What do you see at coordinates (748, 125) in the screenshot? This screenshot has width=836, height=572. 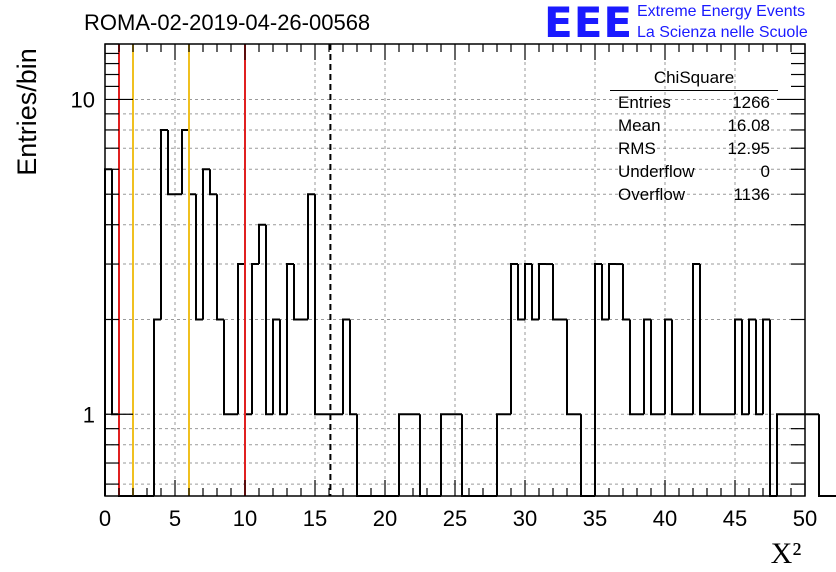 I see `stats-value: 16.08` at bounding box center [748, 125].